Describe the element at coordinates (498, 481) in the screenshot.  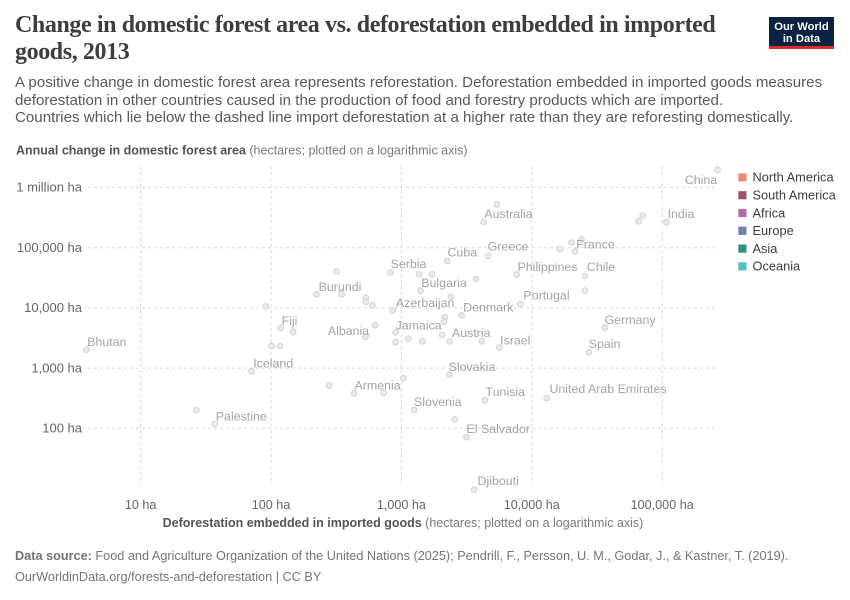
I see `svg-text: Djibouti` at that location.